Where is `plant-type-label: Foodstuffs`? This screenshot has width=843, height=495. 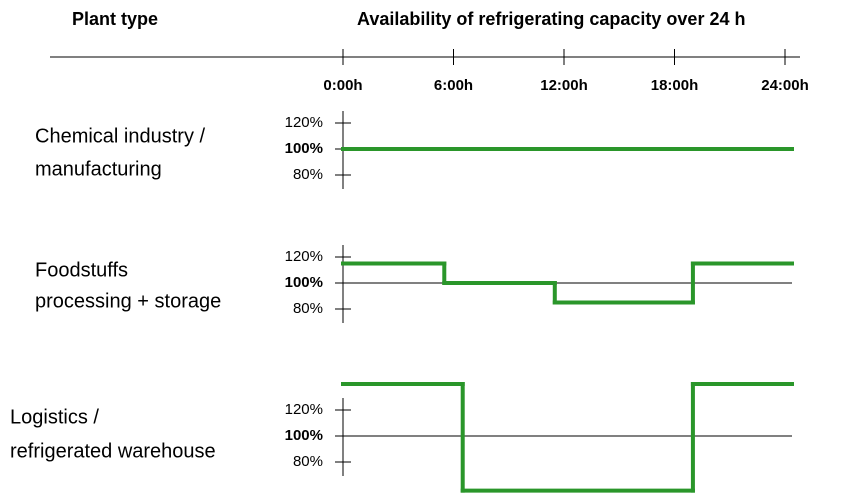
plant-type-label: Foodstuffs is located at coordinates (81, 270).